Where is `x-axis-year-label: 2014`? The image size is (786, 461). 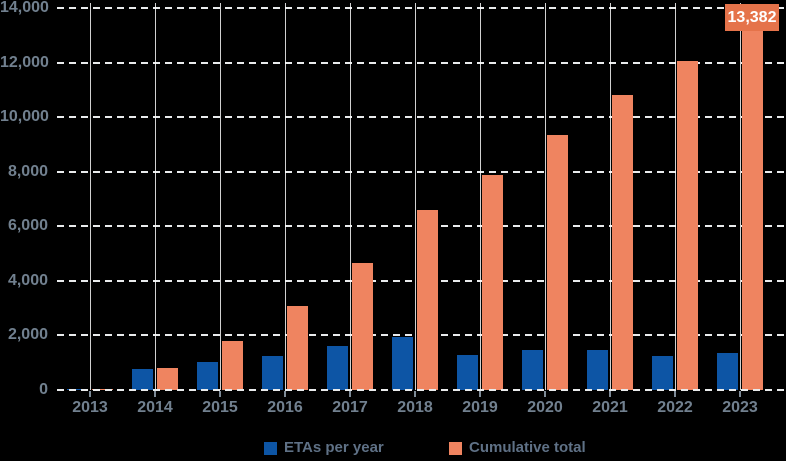 x-axis-year-label: 2014 is located at coordinates (155, 407).